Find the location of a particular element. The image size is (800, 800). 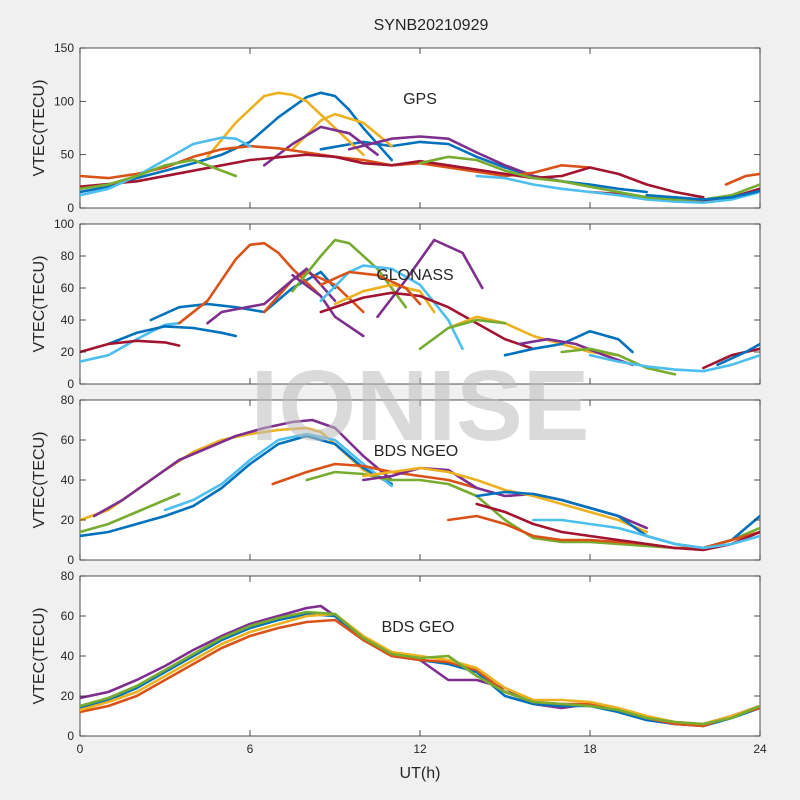

panel-label: GPS is located at coordinates (420, 99).